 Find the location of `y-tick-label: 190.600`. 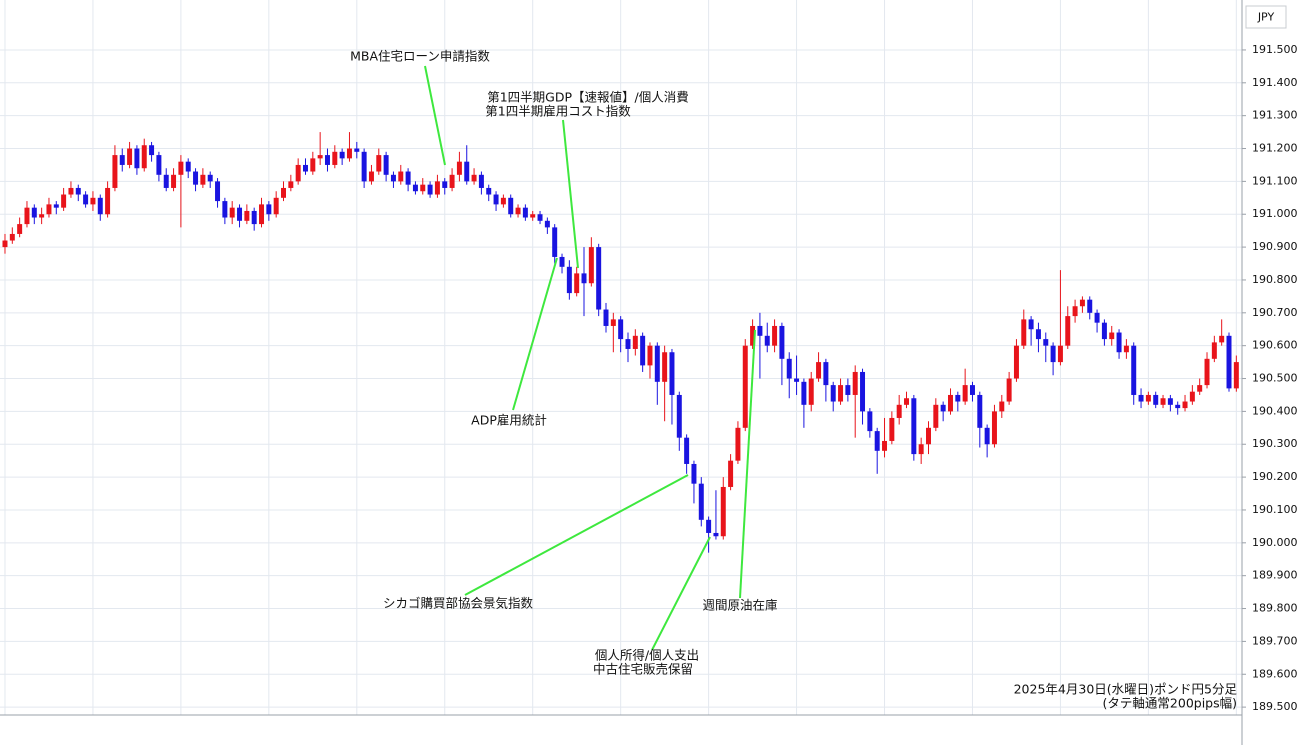

y-tick-label: 190.600 is located at coordinates (1275, 345).